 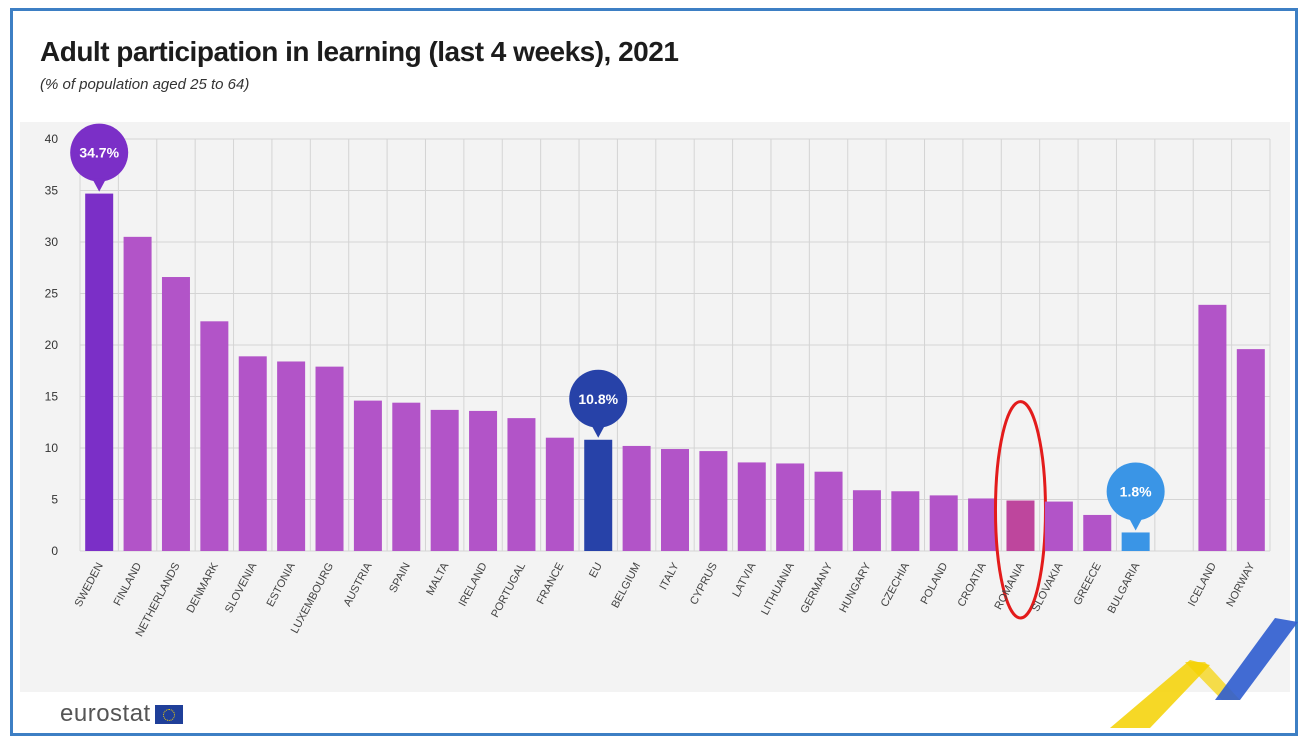 I want to click on bar-germany, so click(x=828, y=511).